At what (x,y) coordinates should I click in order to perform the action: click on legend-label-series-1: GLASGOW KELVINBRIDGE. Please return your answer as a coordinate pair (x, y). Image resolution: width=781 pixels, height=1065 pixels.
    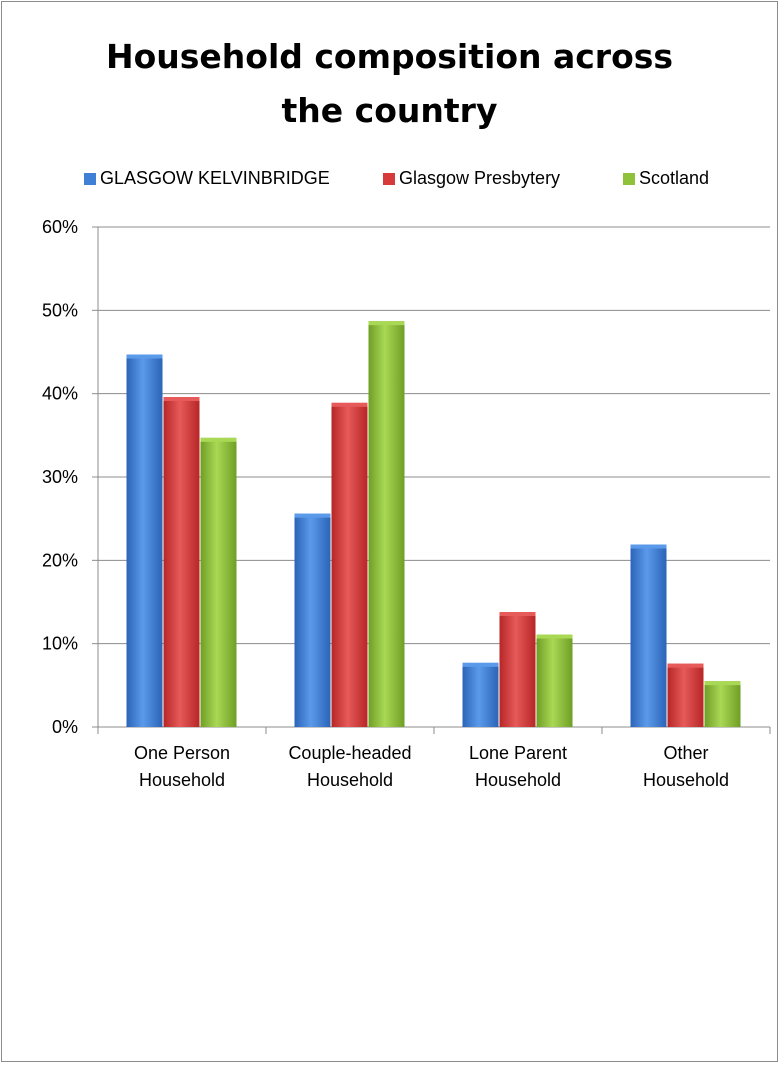
    Looking at the image, I should click on (215, 178).